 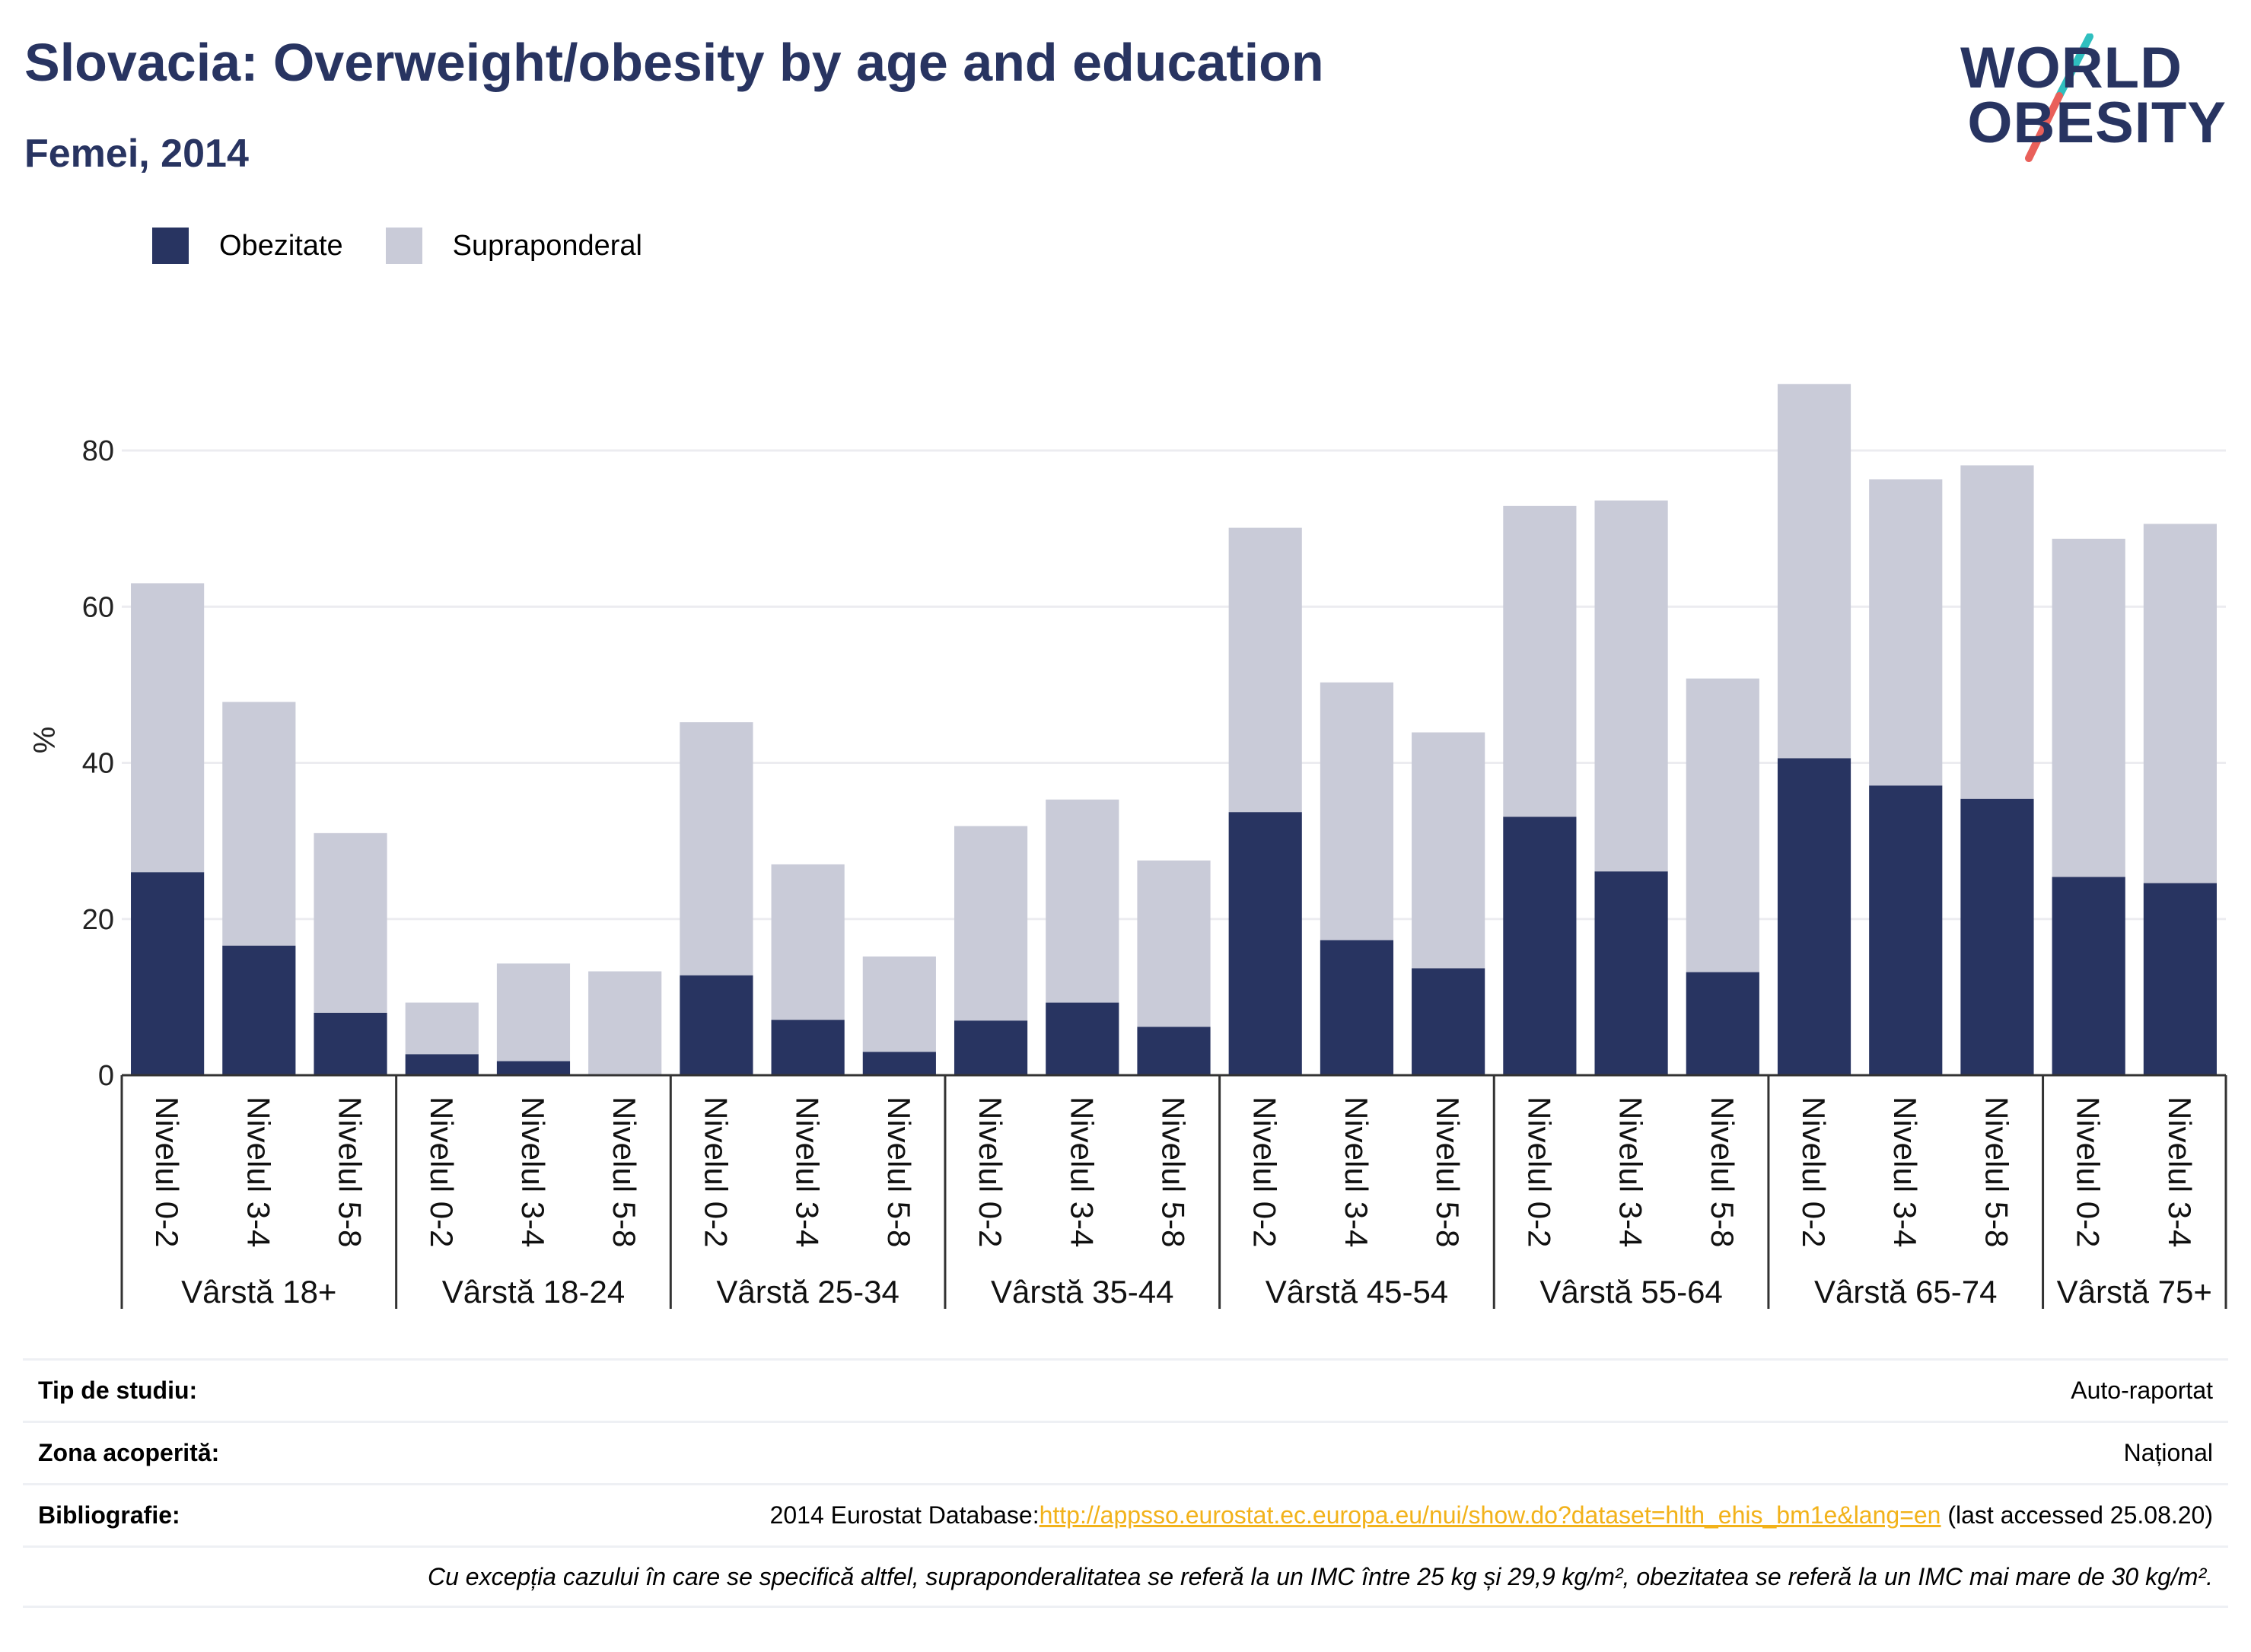 What do you see at coordinates (118, 1390) in the screenshot?
I see `info-label: Tip de studiu:` at bounding box center [118, 1390].